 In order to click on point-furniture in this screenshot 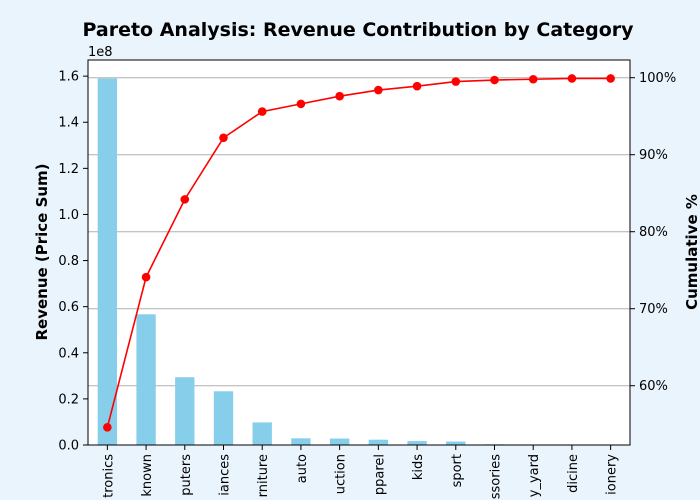, I will do `click(262, 111)`.